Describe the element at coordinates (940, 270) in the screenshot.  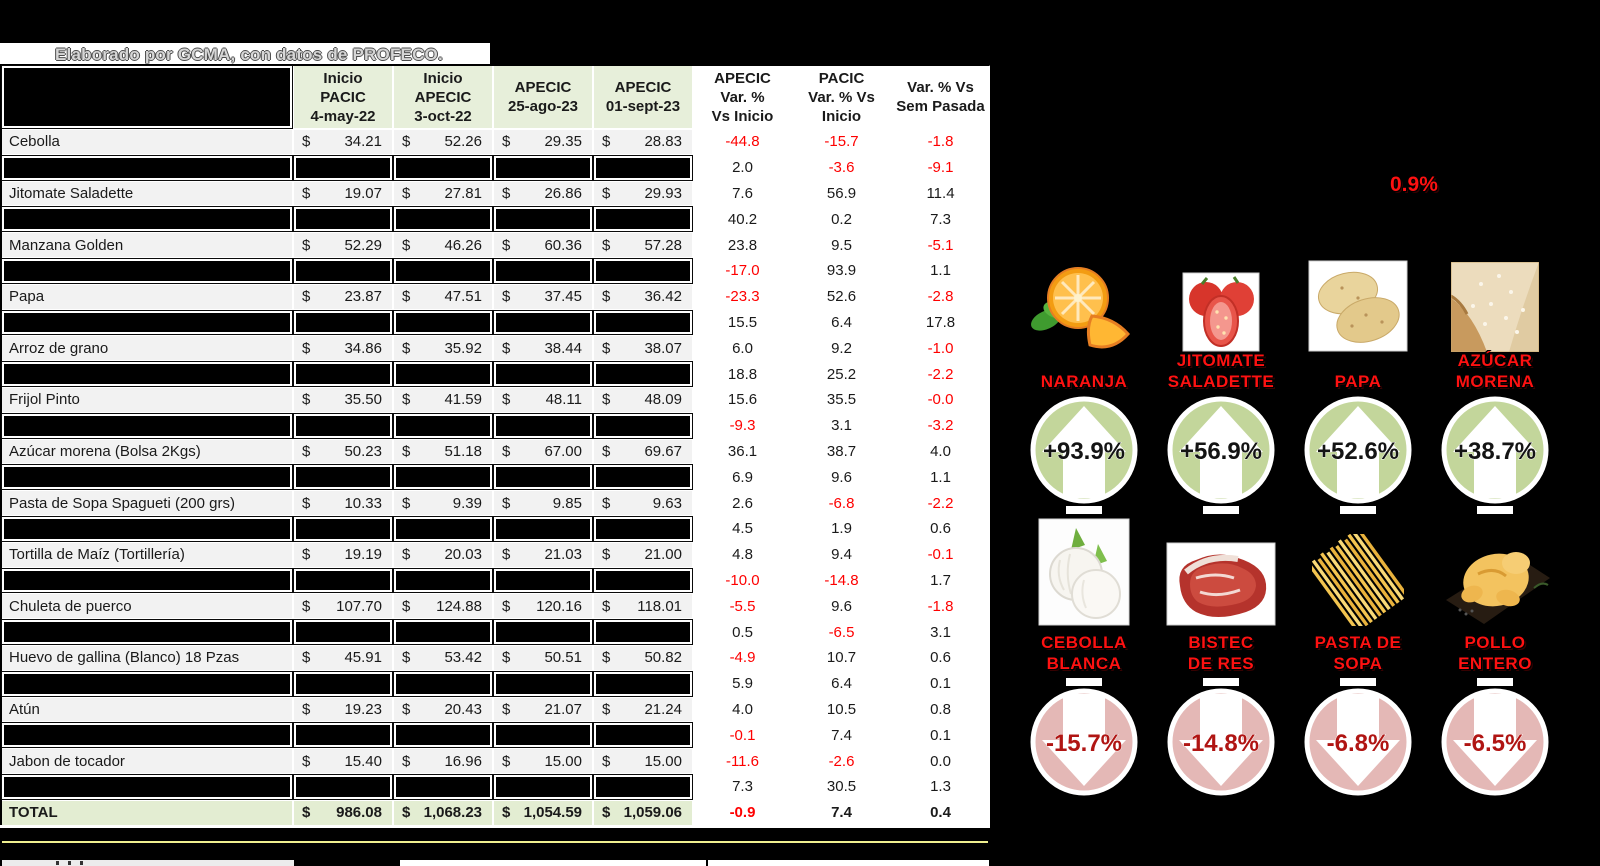
I see `variation-value-cell: 1.1` at that location.